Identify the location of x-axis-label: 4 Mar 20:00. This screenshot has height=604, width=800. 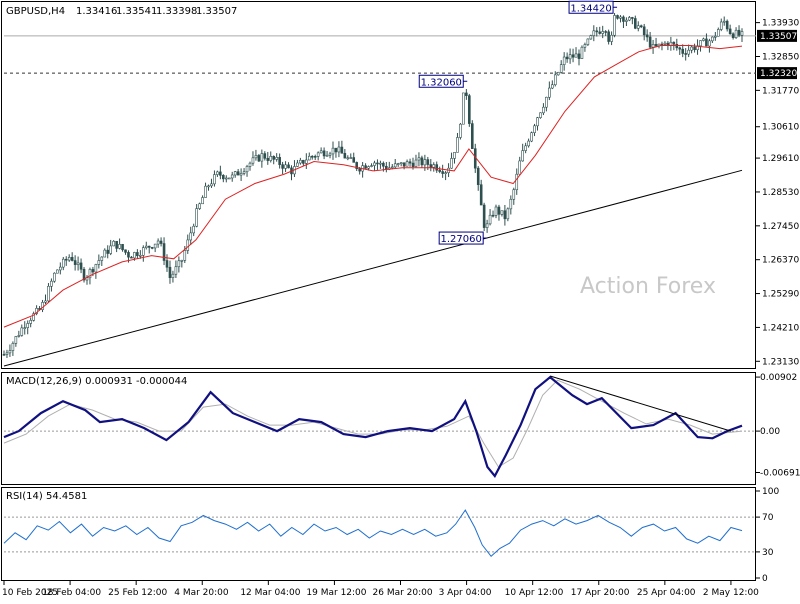
(201, 593).